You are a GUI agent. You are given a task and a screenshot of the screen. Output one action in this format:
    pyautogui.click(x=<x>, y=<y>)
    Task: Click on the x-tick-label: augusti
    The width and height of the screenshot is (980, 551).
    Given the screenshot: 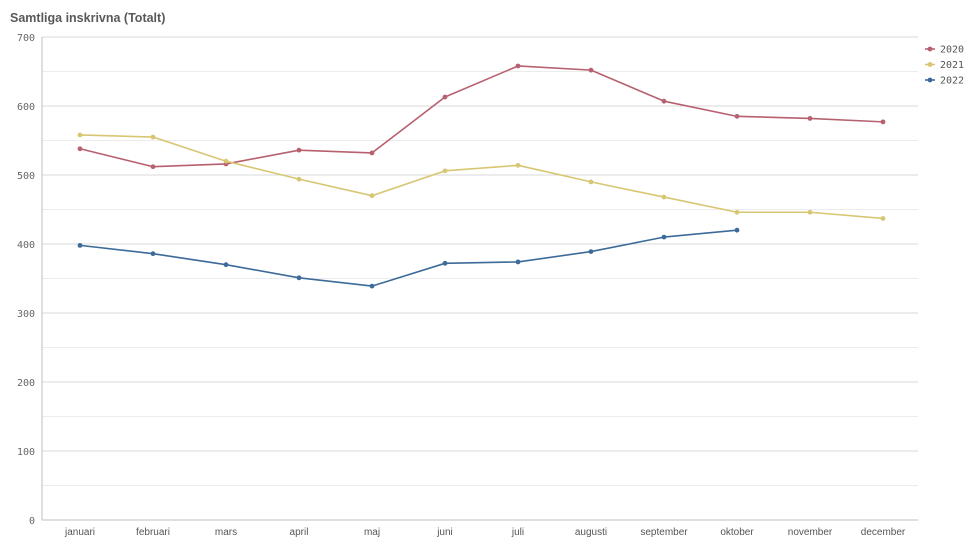 What is the action you would take?
    pyautogui.click(x=591, y=532)
    